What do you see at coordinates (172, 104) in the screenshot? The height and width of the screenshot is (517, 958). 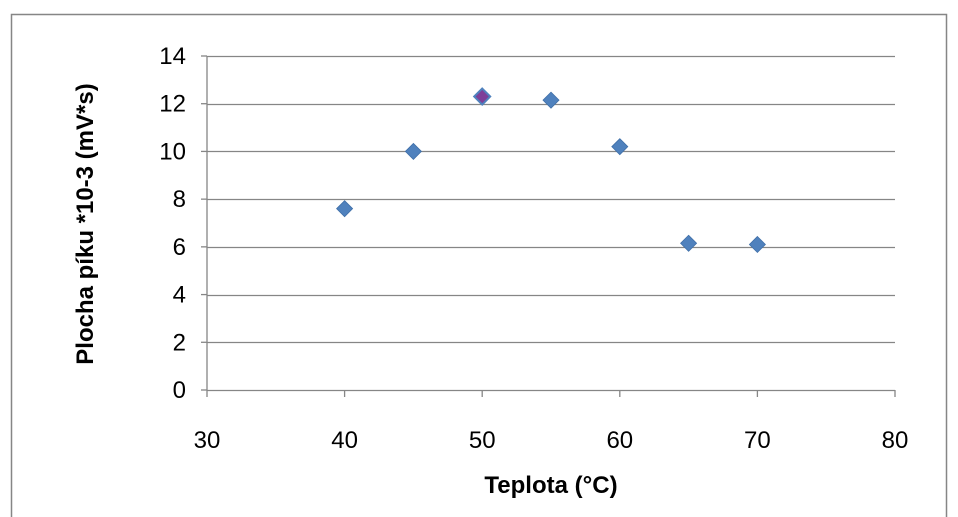 I see `y-tick-label: 12` at bounding box center [172, 104].